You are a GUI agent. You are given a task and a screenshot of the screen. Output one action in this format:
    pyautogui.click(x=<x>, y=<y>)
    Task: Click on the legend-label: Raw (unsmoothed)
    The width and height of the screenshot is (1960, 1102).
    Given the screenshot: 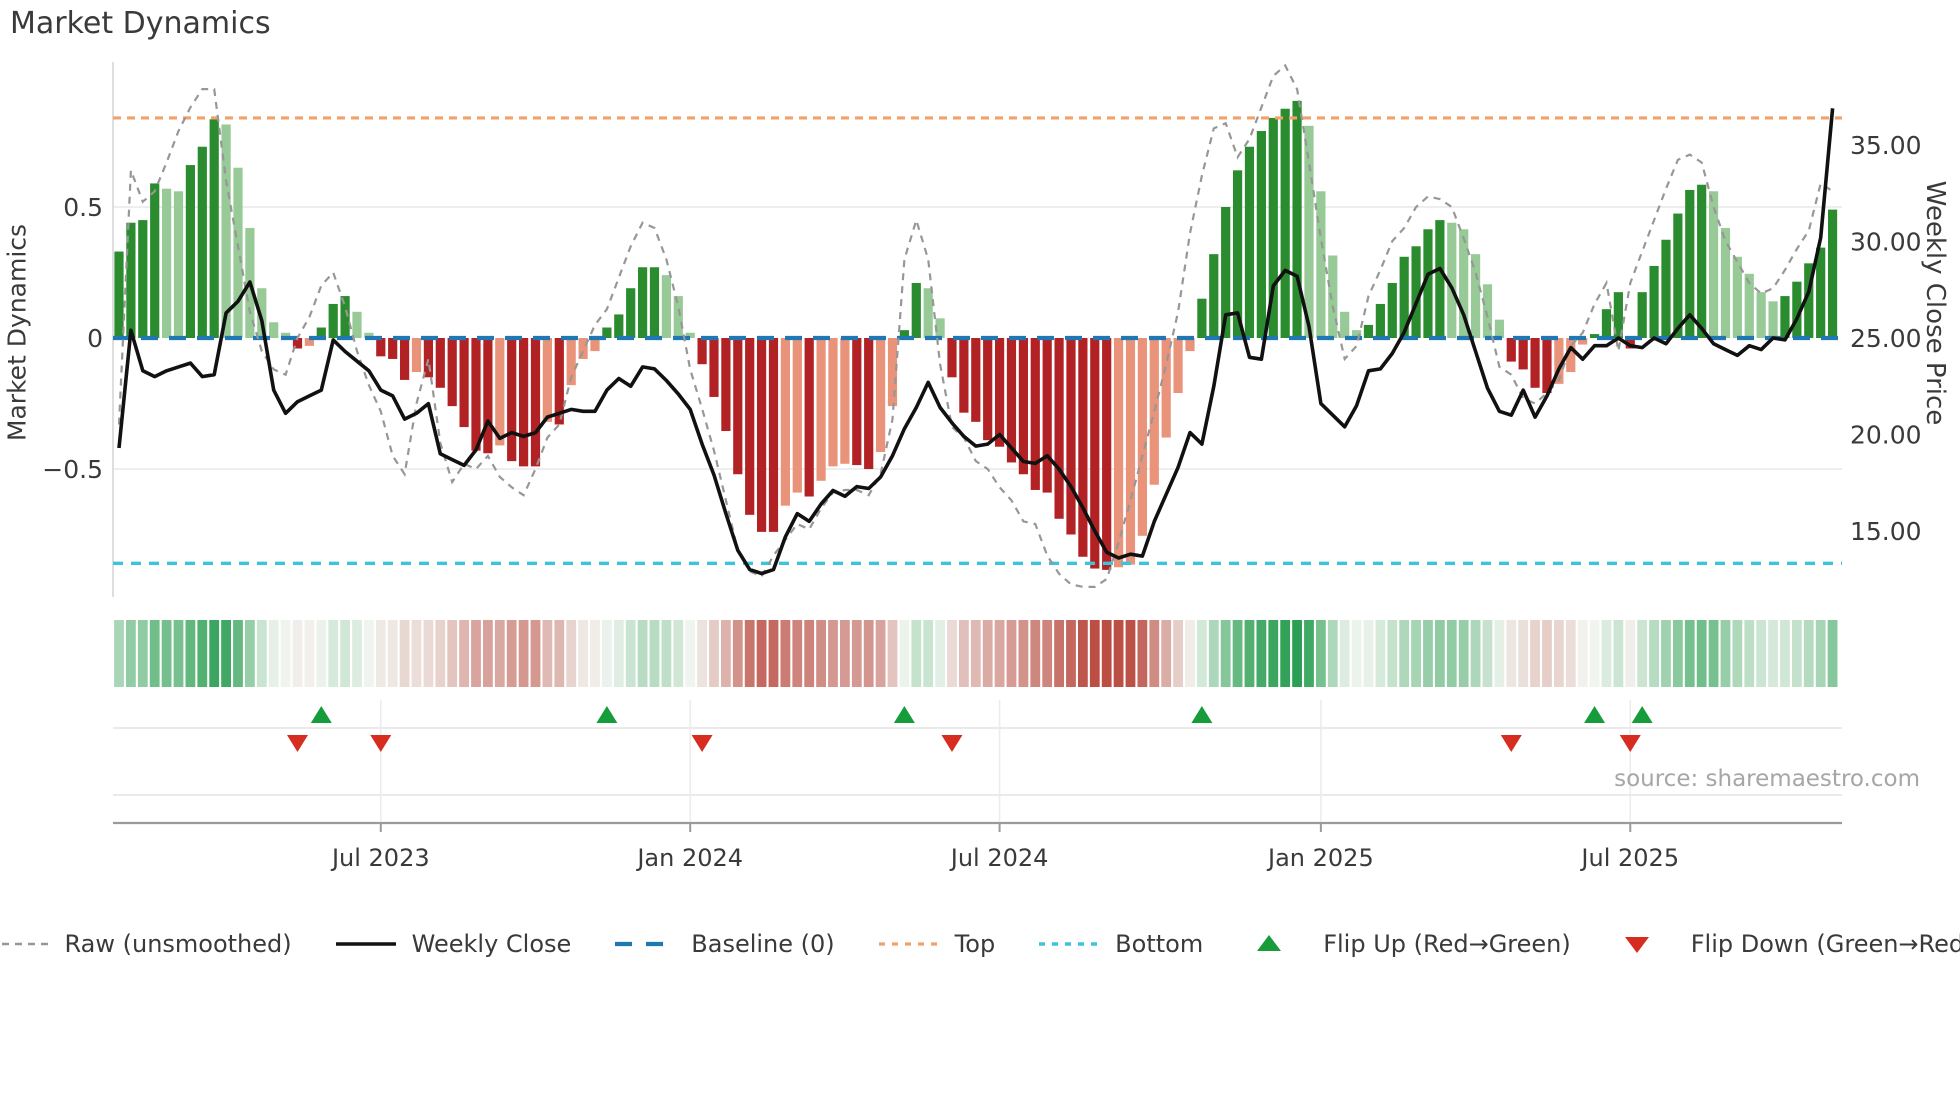 What is the action you would take?
    pyautogui.click(x=178, y=944)
    